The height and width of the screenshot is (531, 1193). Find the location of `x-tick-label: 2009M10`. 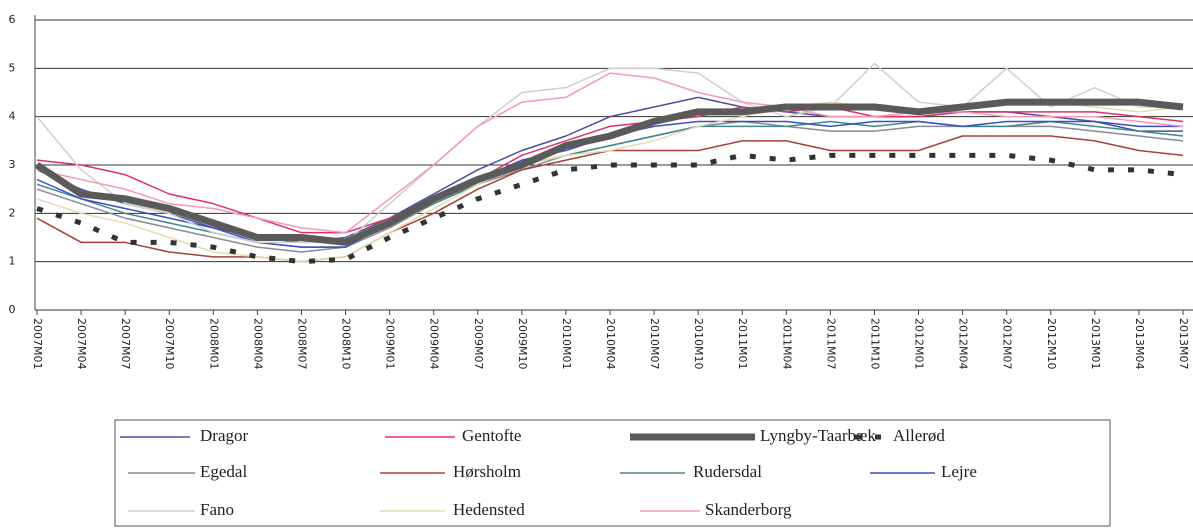

x-tick-label: 2009M10 is located at coordinates (522, 343).